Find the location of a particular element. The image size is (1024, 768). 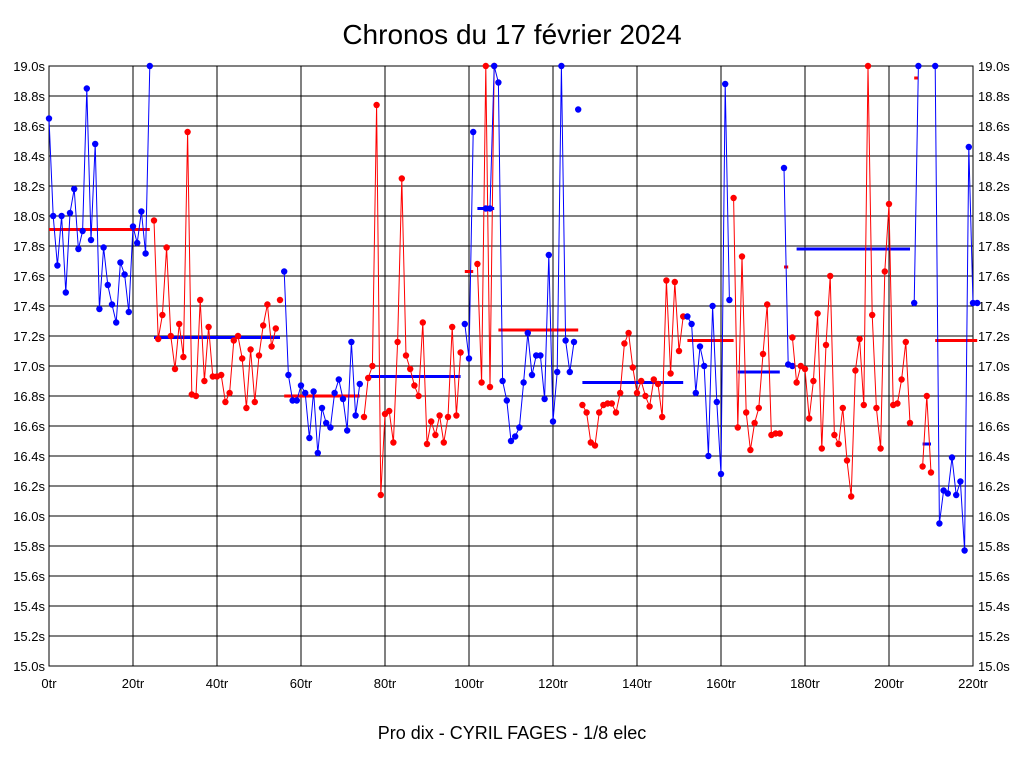

y-tick-label-left: 15.8s is located at coordinates (29, 546).